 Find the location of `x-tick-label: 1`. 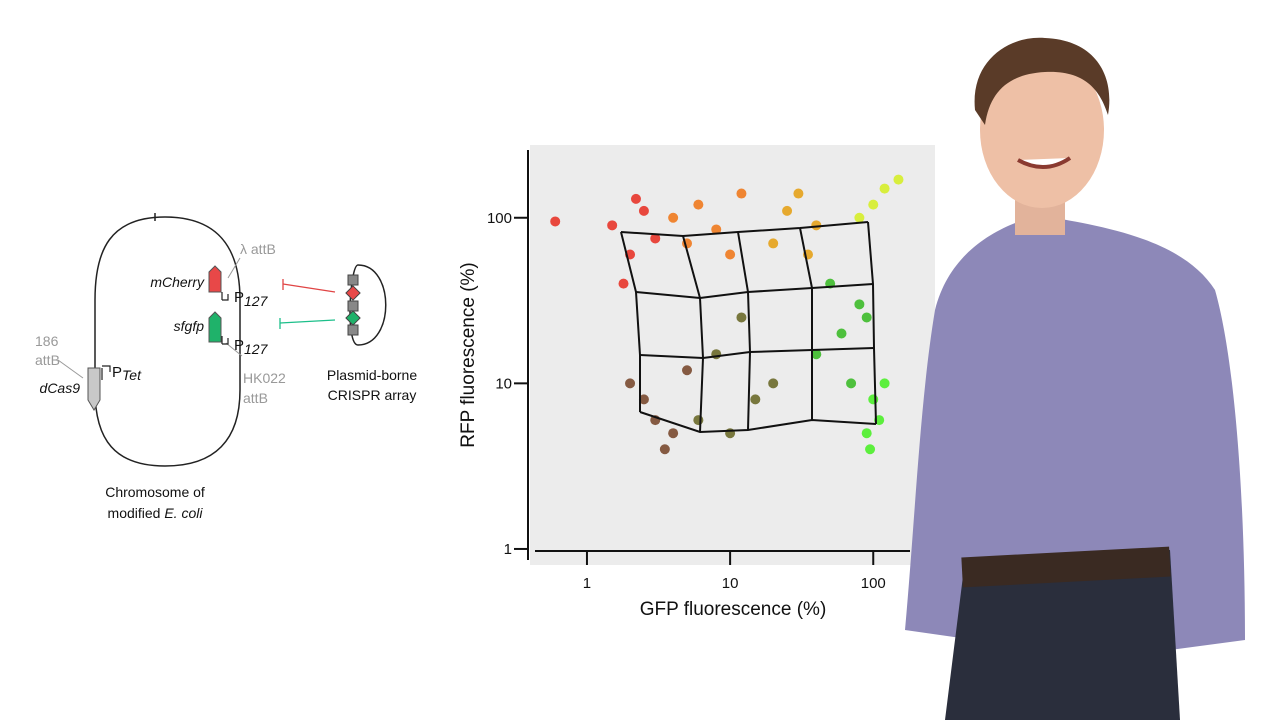

x-tick-label: 1 is located at coordinates (587, 583).